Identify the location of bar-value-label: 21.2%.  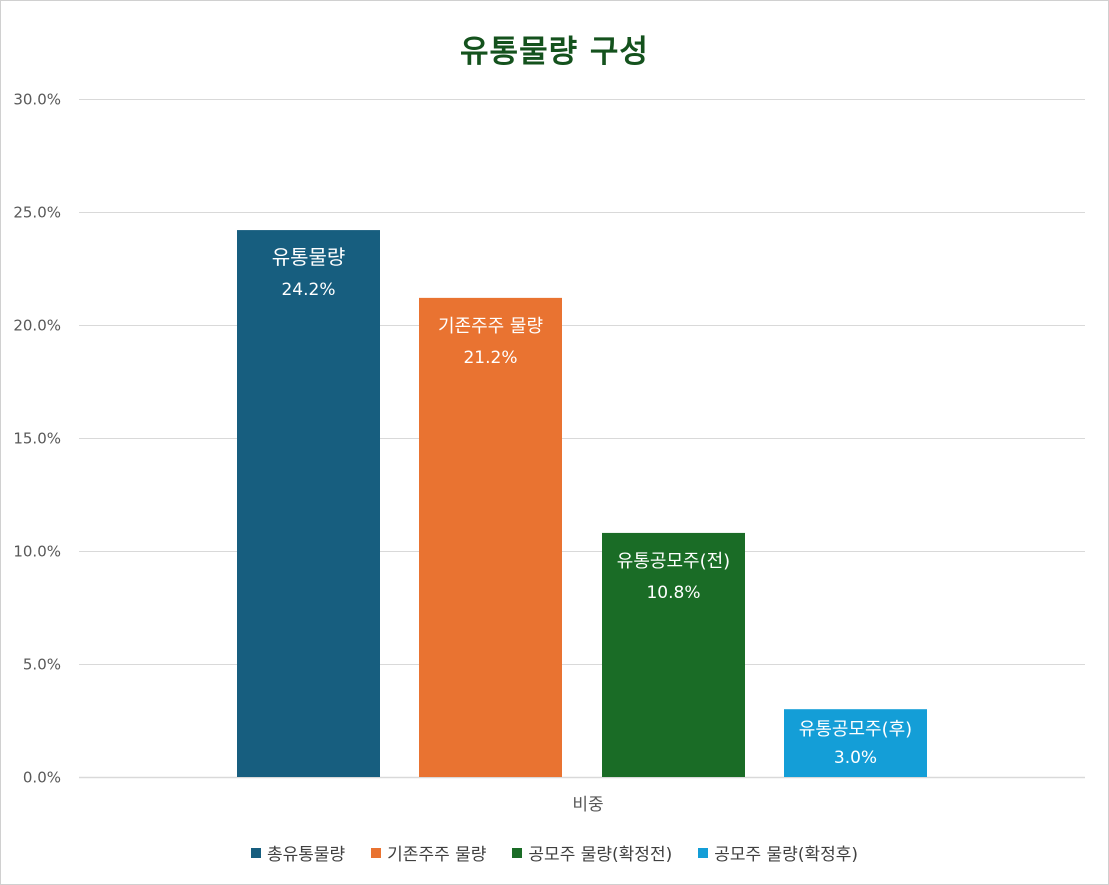
(490, 358).